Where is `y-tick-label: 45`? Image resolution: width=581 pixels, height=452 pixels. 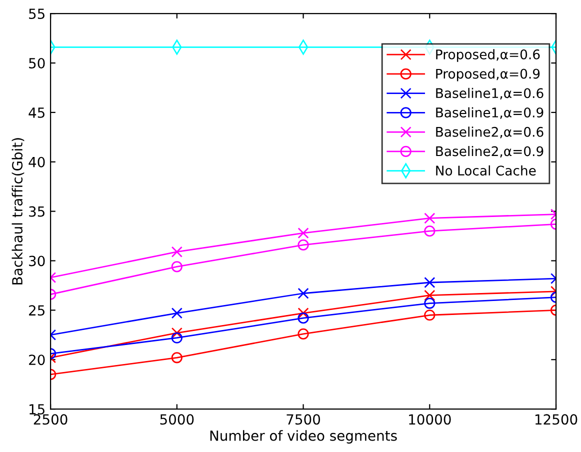 y-tick-label: 45 is located at coordinates (36, 113).